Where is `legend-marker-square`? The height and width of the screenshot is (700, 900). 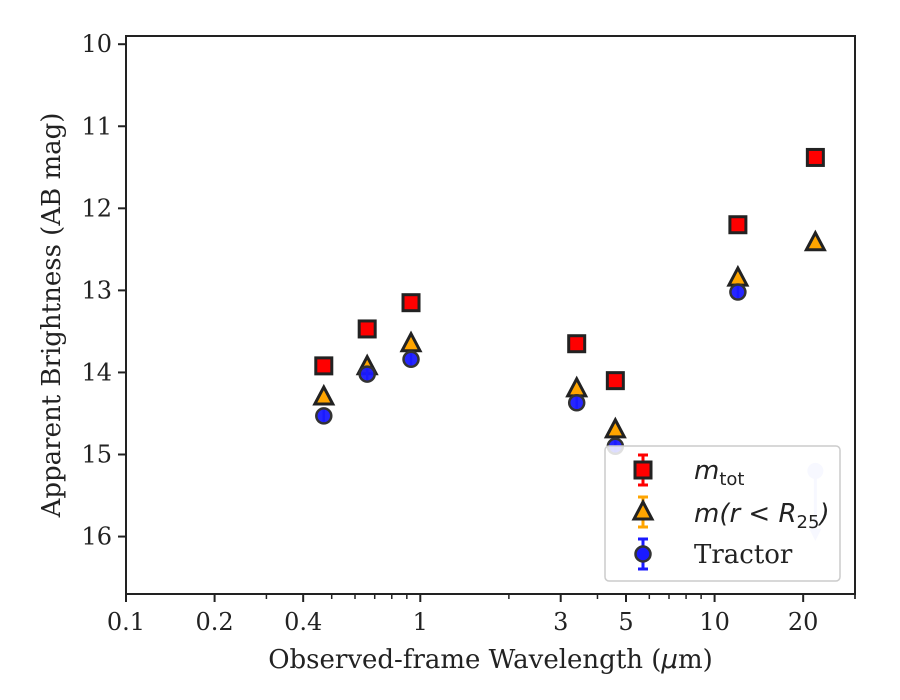
legend-marker-square is located at coordinates (643, 470).